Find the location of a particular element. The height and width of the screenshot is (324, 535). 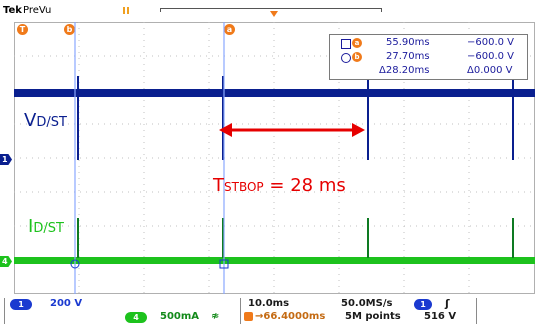

delta-voltage: Δ0.000 V is located at coordinates (490, 70).